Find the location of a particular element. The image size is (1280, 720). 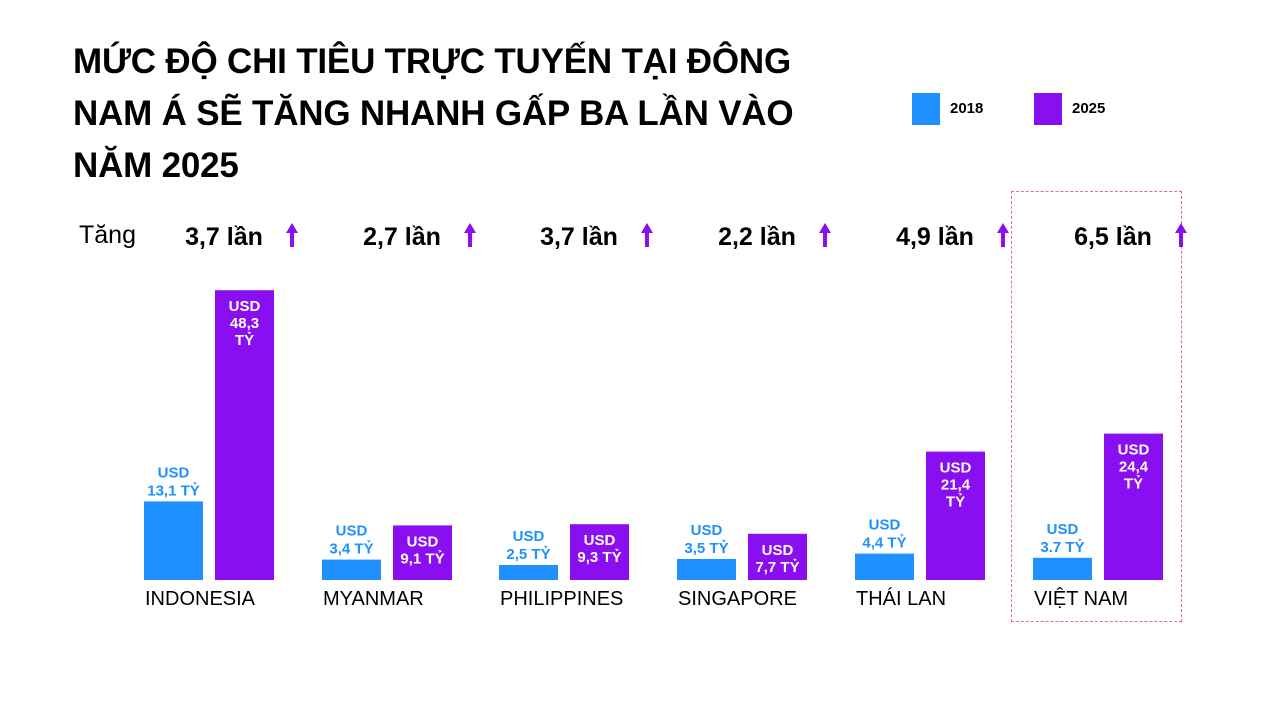

data-label-2018-philippines: USD 2,5 TỶ is located at coordinates (528, 545).